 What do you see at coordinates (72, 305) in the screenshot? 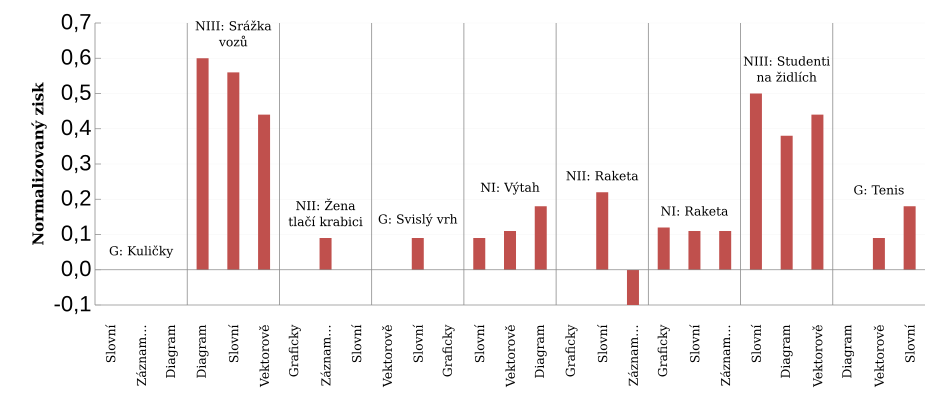
I see `y-tick-label: -0,1` at bounding box center [72, 305].